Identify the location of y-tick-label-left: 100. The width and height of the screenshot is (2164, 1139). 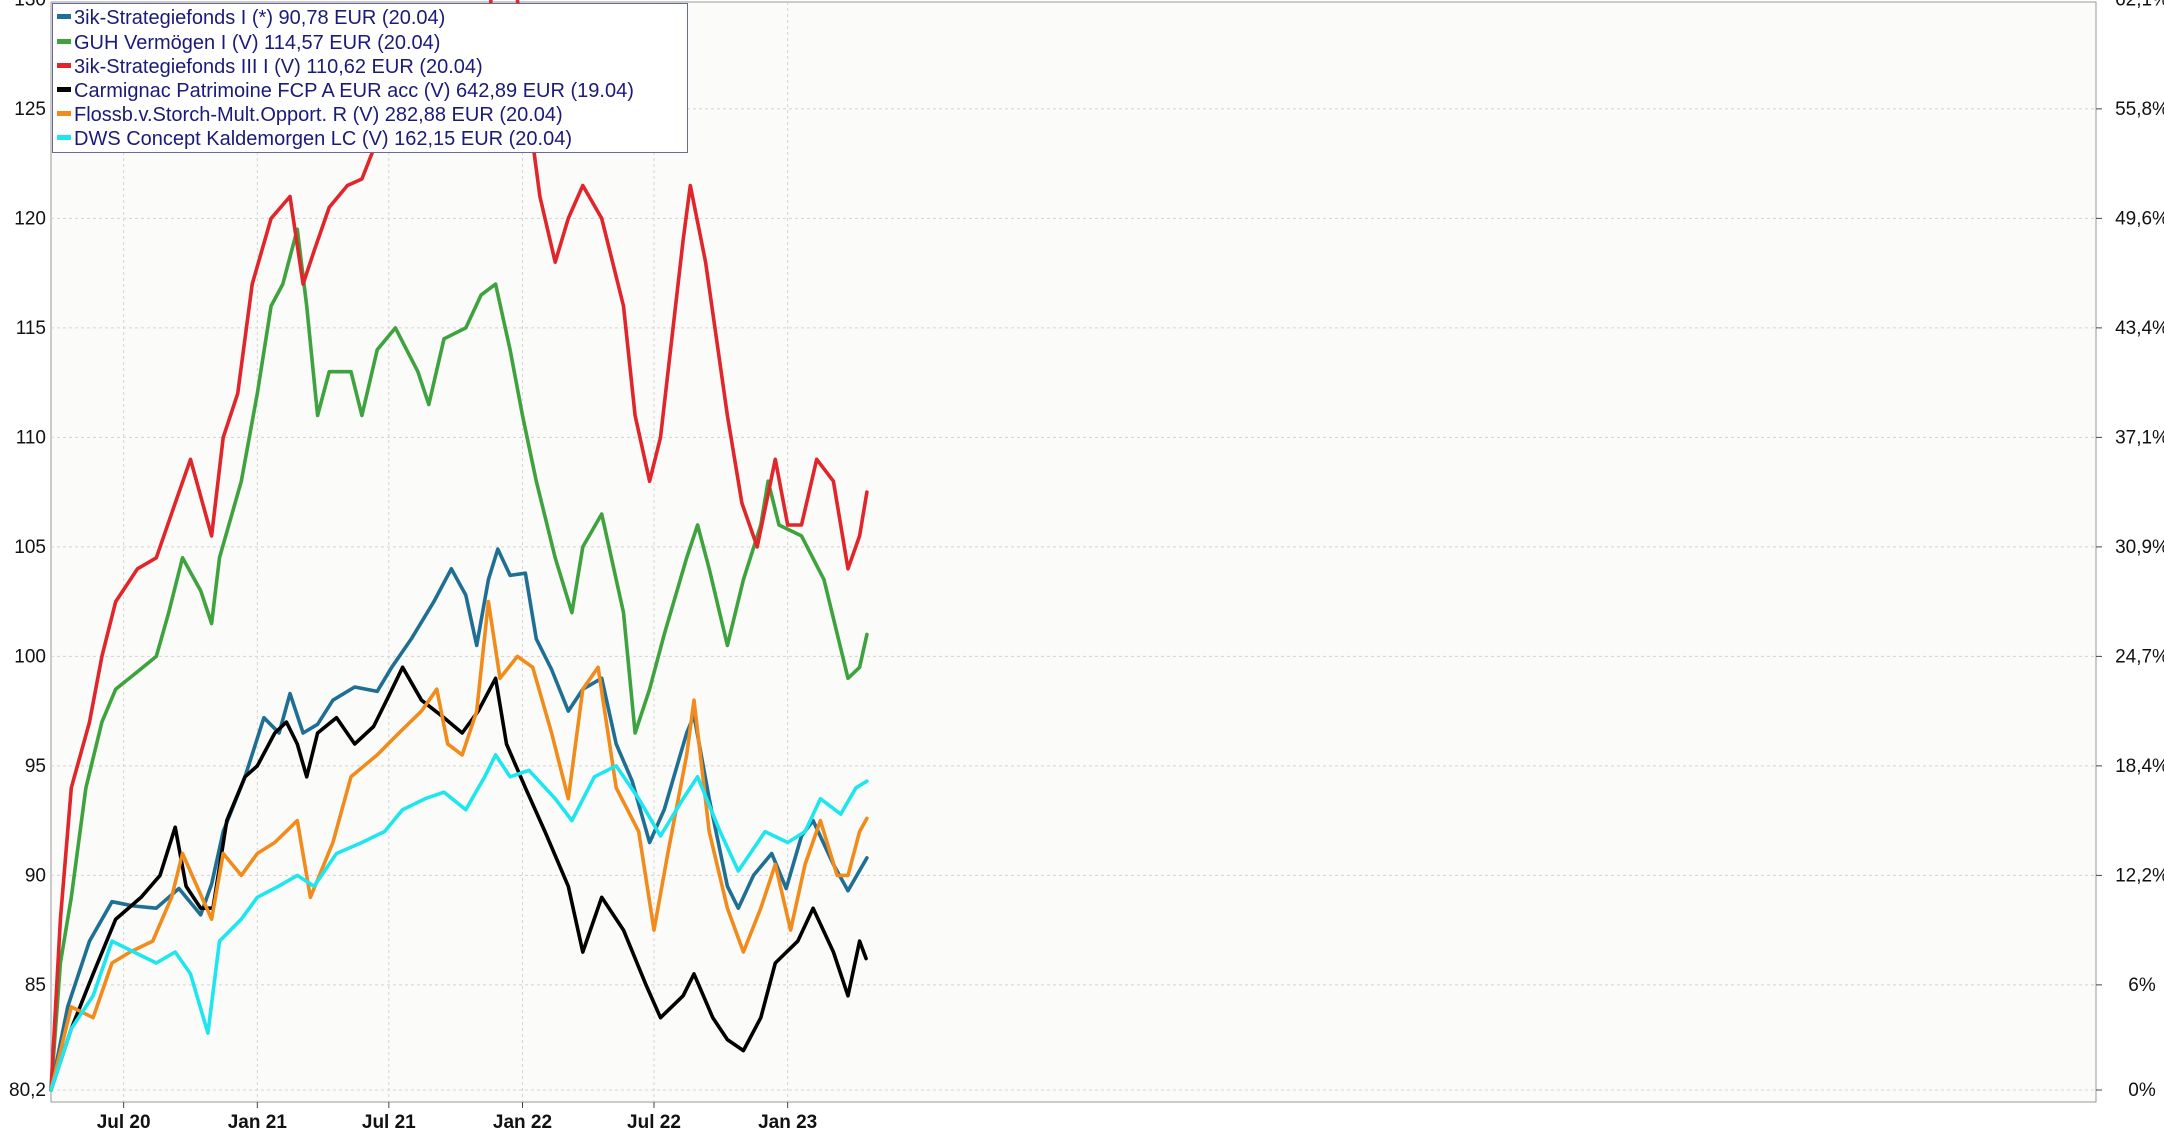
(30, 656).